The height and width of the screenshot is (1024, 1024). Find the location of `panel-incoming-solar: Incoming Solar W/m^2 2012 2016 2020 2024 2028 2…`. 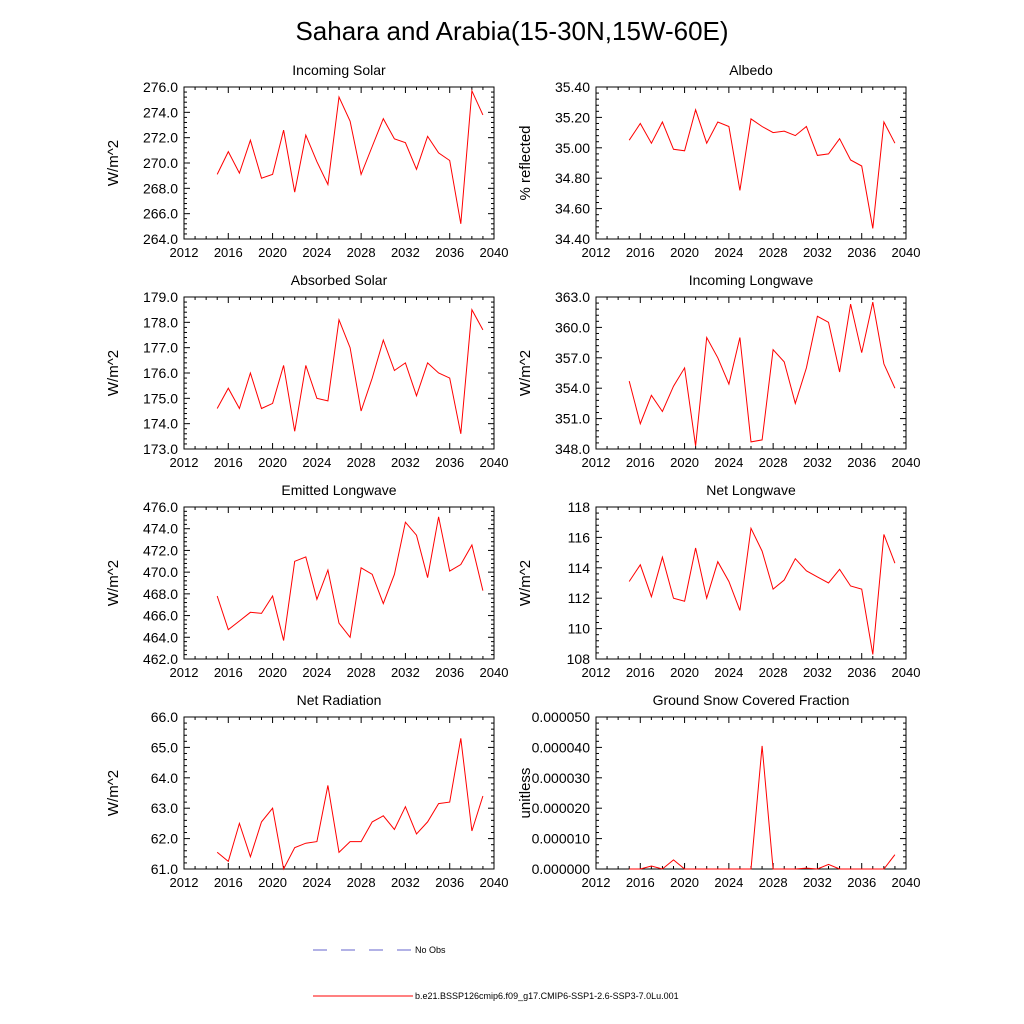

panel-incoming-solar: Incoming Solar W/m^2 2012 2016 2020 2024 2028 2… is located at coordinates (306, 161).